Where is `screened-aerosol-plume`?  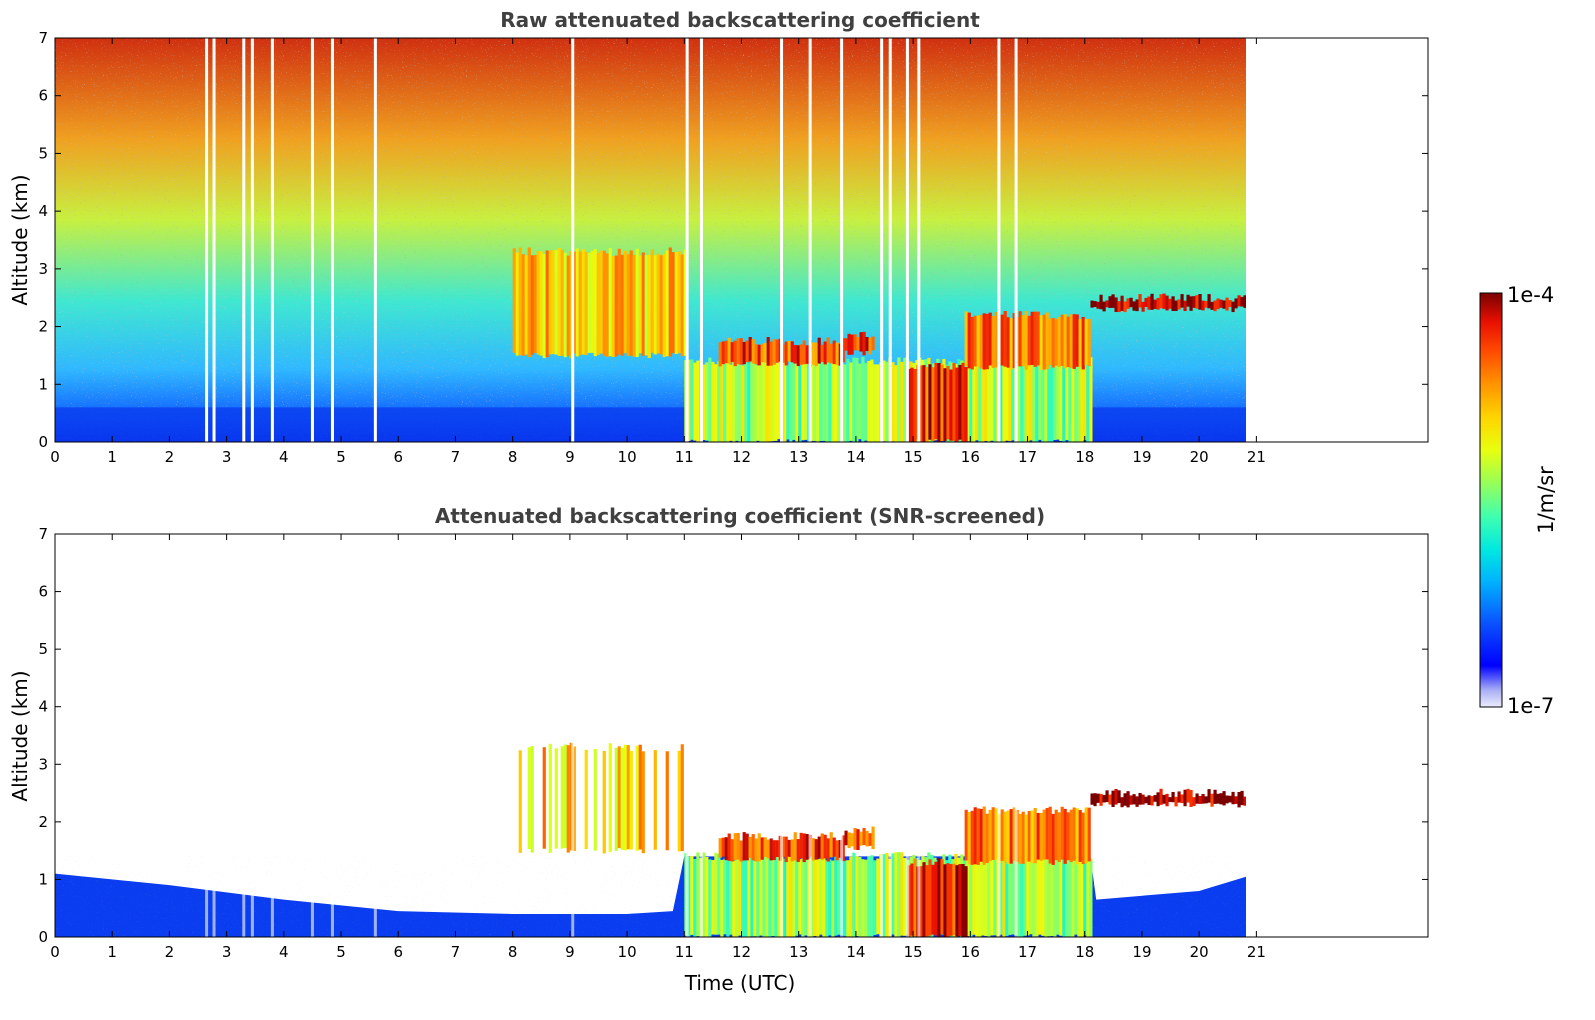
screened-aerosol-plume is located at coordinates (601, 798).